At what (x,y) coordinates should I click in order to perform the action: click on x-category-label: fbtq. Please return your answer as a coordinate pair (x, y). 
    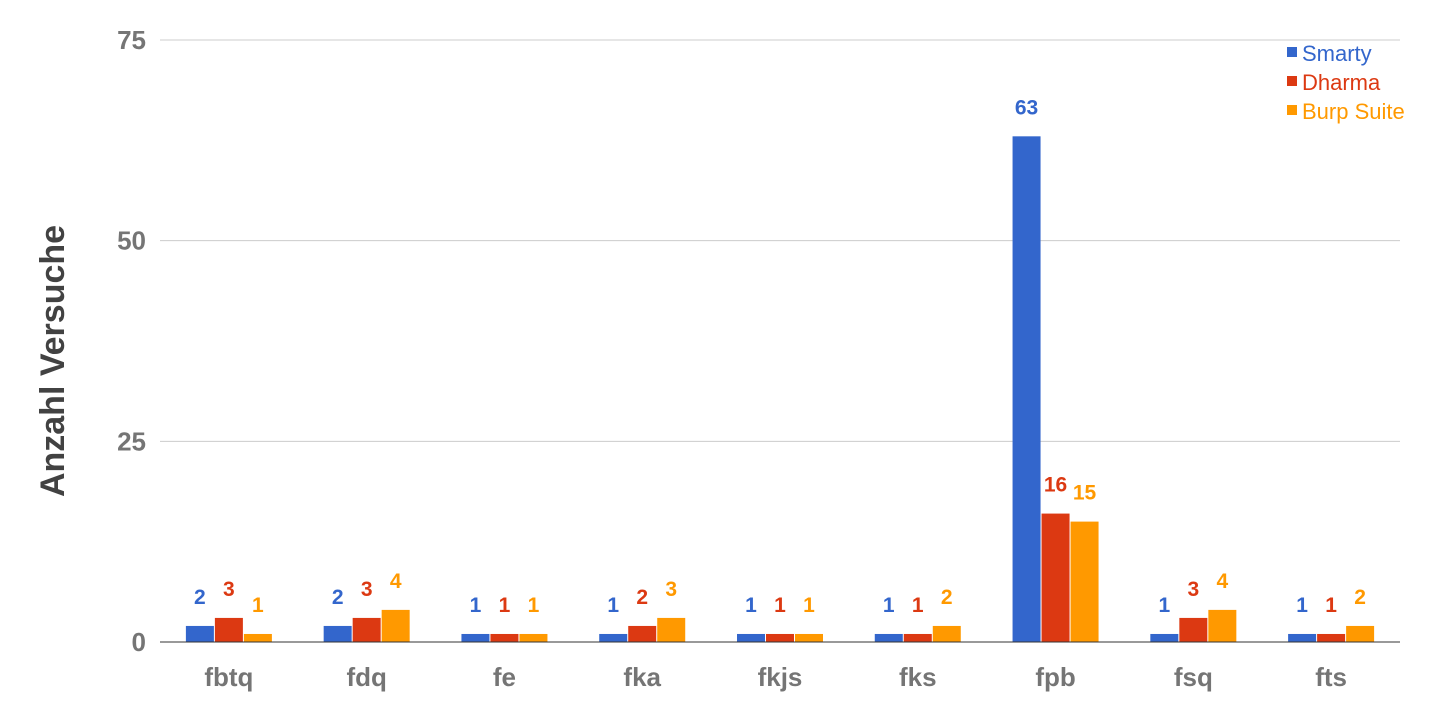
    Looking at the image, I should click on (228, 677).